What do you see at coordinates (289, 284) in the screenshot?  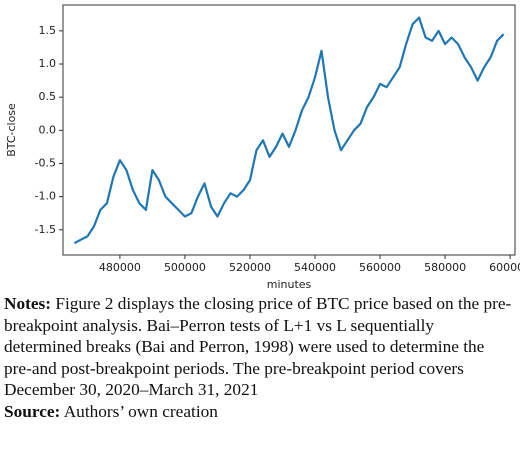 I see `x-axis-label: minutes` at bounding box center [289, 284].